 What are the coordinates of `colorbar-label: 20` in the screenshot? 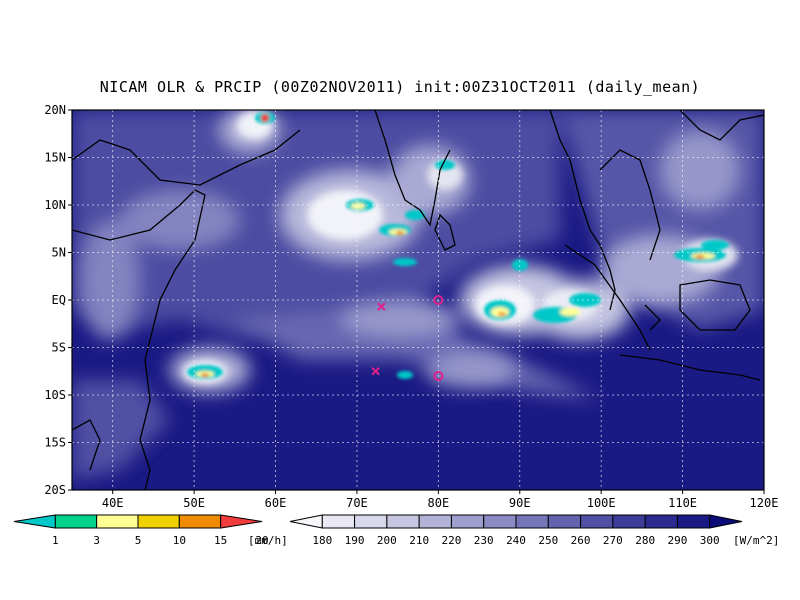 It's located at (261, 540).